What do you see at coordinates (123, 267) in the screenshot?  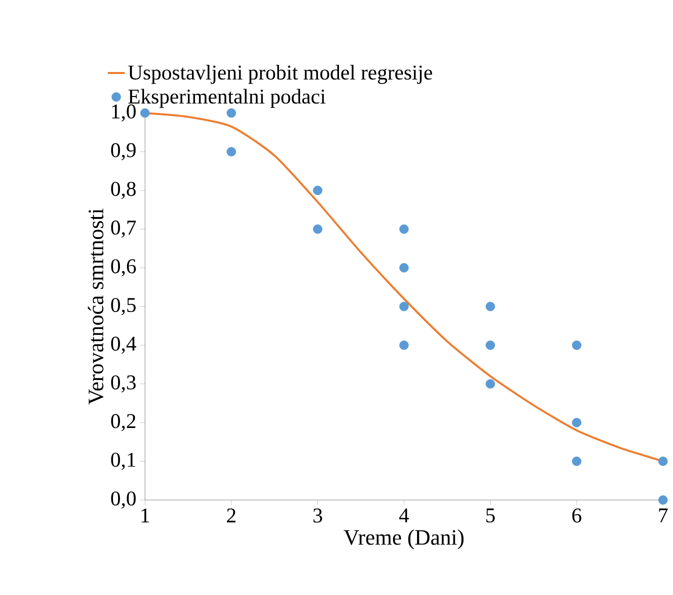 I see `y-tick-label: 0,6` at bounding box center [123, 267].